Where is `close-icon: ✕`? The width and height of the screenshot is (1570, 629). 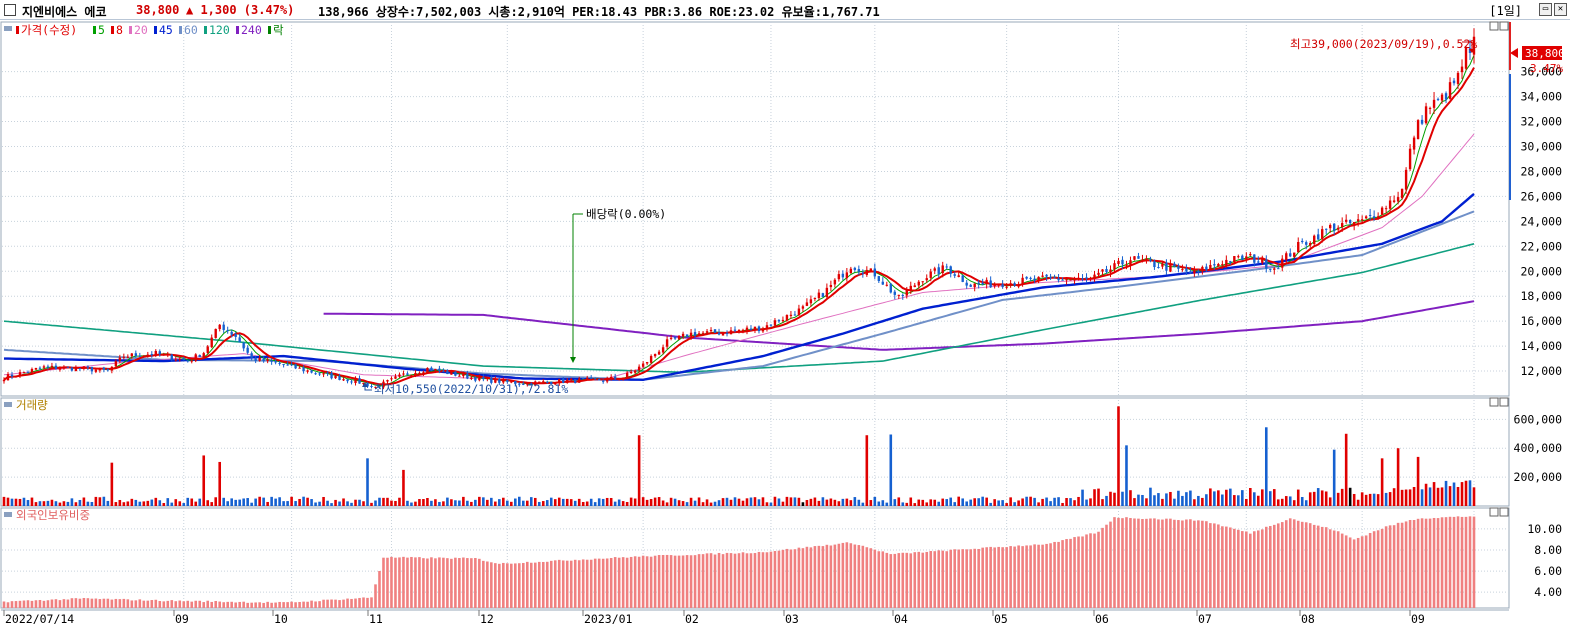 close-icon: ✕ is located at coordinates (1560, 9).